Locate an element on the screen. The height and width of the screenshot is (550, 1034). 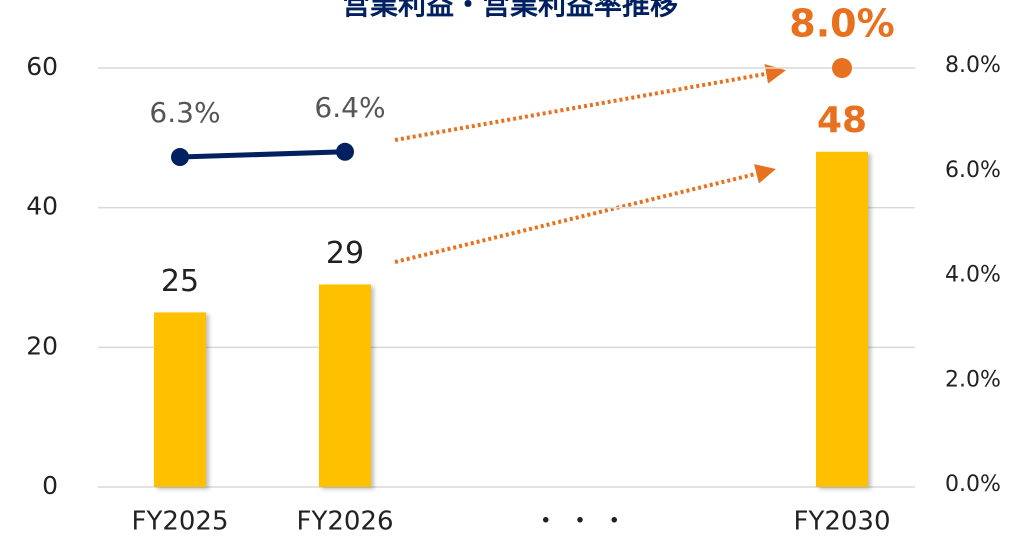
line is located at coordinates (262, 154).